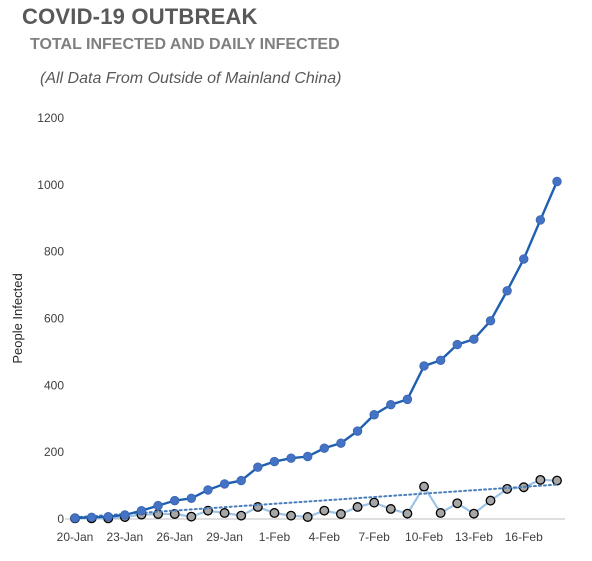 The height and width of the screenshot is (561, 592). What do you see at coordinates (275, 537) in the screenshot?
I see `x-tick-label: 1-Feb` at bounding box center [275, 537].